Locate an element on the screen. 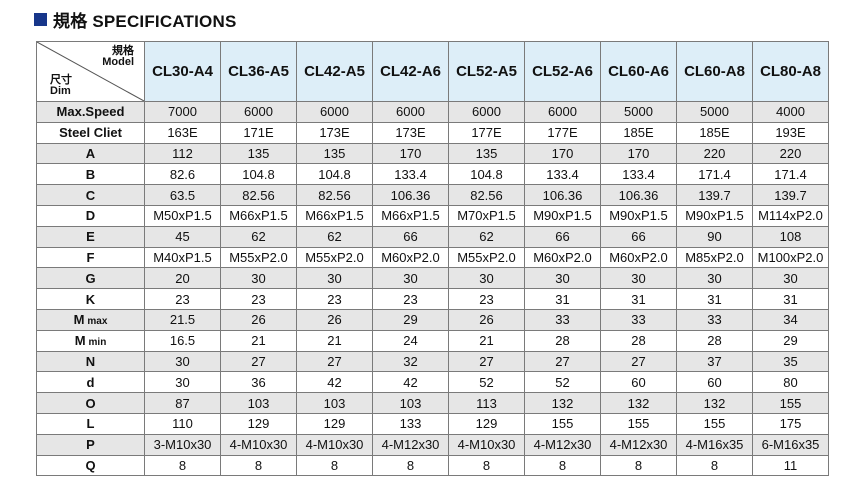 The width and height of the screenshot is (848, 486). table-cell: 87 is located at coordinates (182, 403).